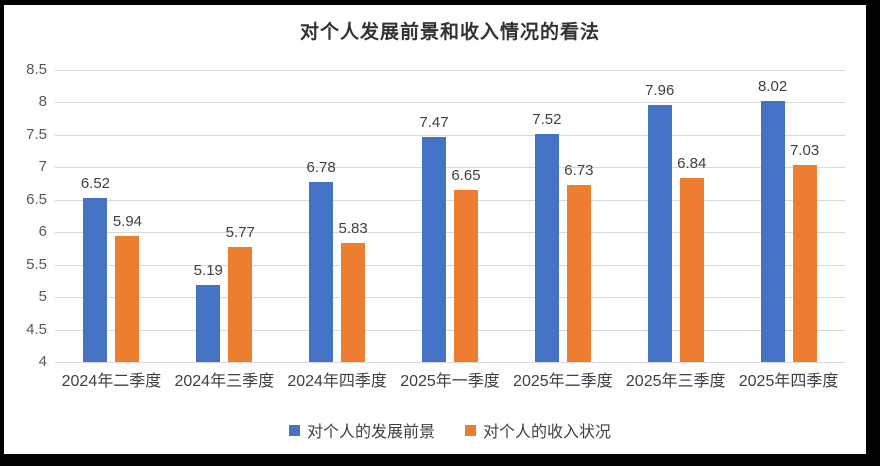  What do you see at coordinates (466, 176) in the screenshot?
I see `bar-value-label: 6.65` at bounding box center [466, 176].